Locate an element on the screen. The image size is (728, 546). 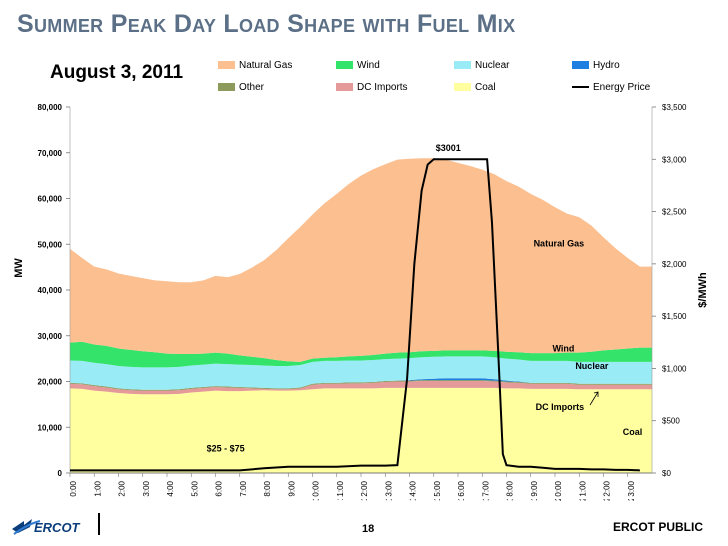
legend-label: Energy Price is located at coordinates (622, 87).